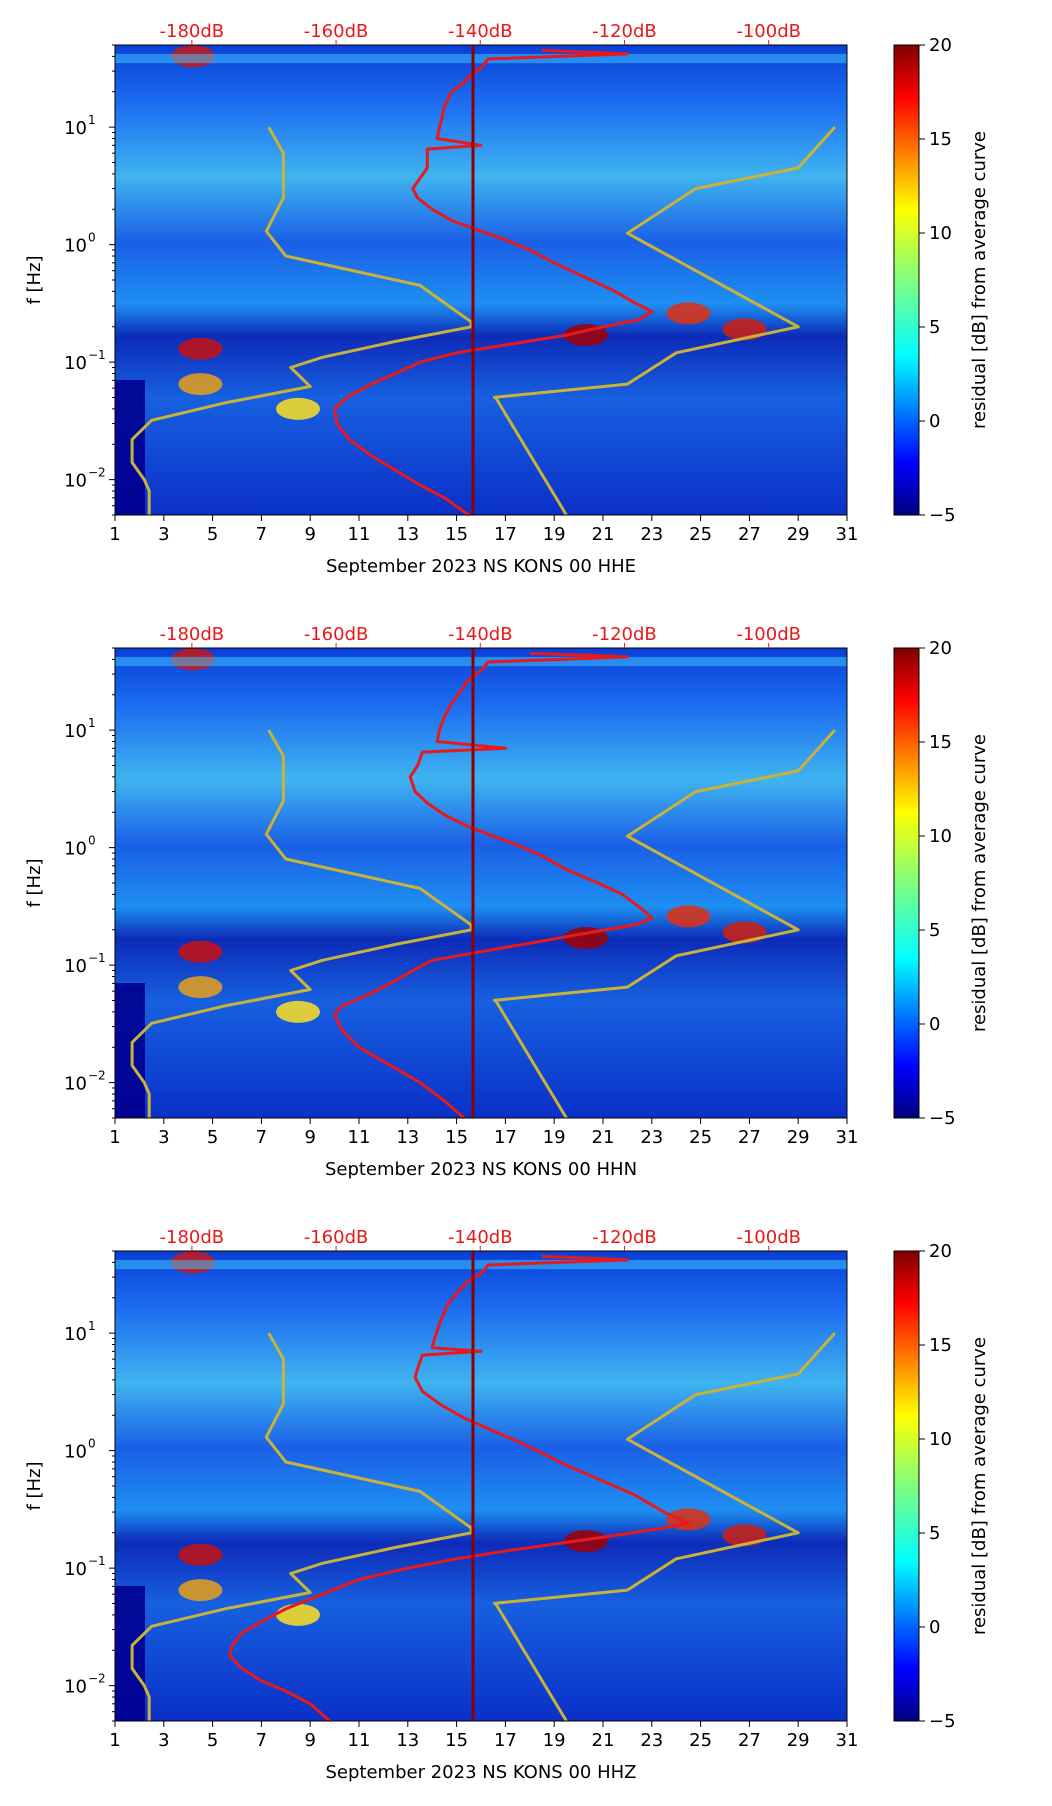 This screenshot has width=1052, height=1806. What do you see at coordinates (481, 1772) in the screenshot?
I see `x-axis-label: September 2023 NS KONS 00 HHZ` at bounding box center [481, 1772].